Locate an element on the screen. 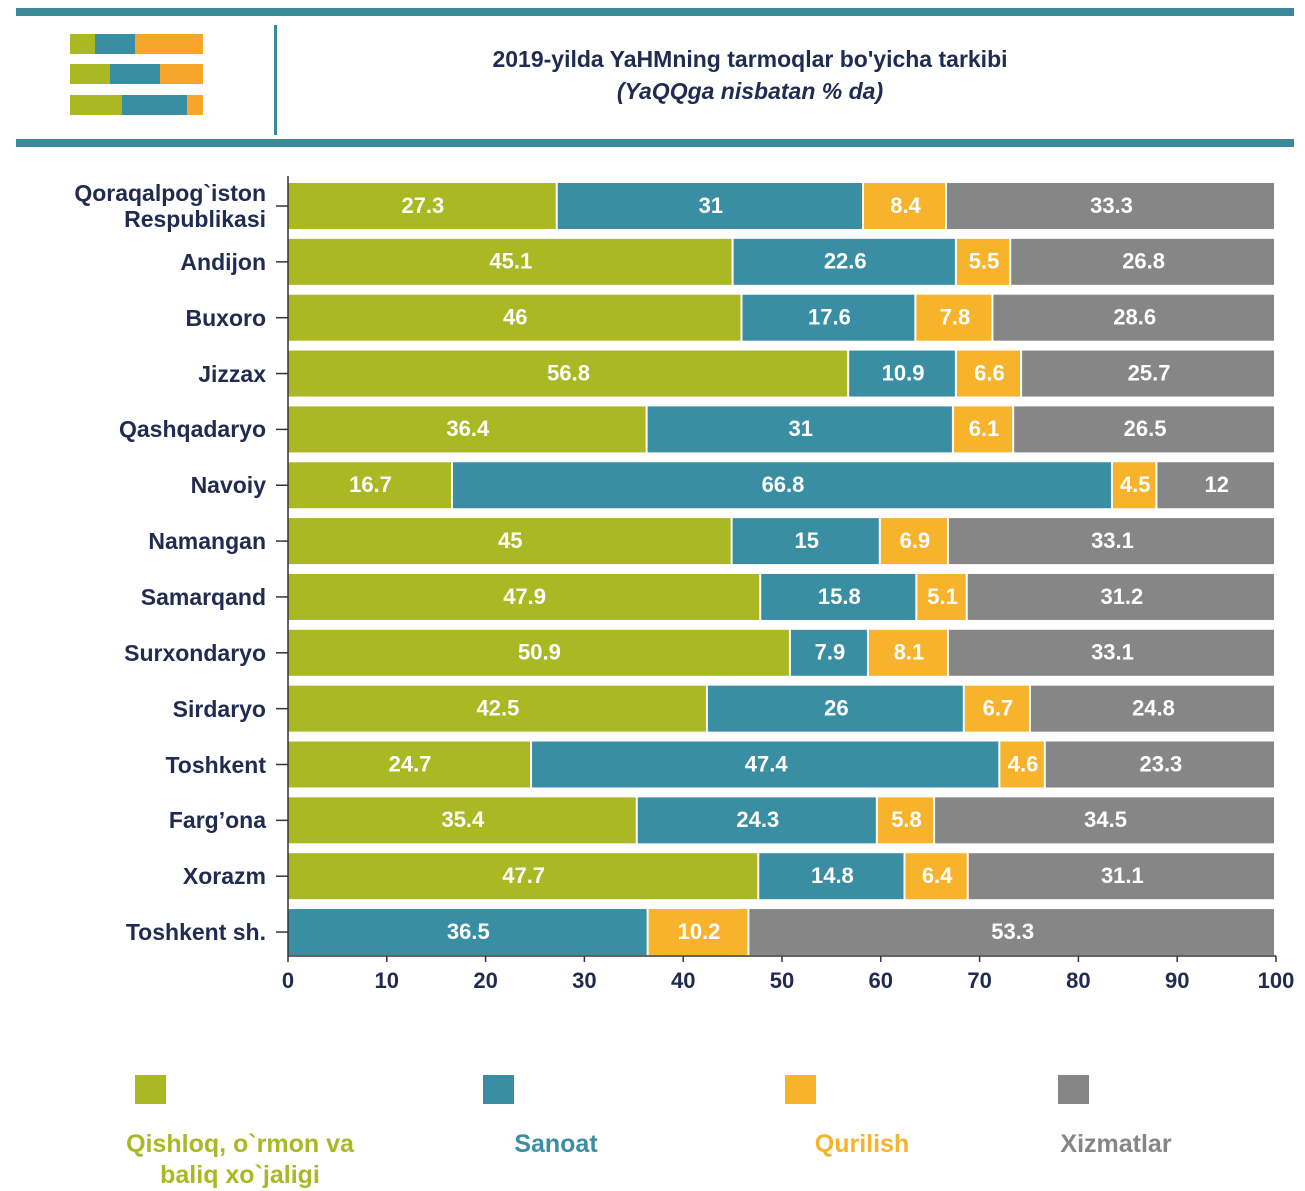  value-label: 36.4 is located at coordinates (468, 428).